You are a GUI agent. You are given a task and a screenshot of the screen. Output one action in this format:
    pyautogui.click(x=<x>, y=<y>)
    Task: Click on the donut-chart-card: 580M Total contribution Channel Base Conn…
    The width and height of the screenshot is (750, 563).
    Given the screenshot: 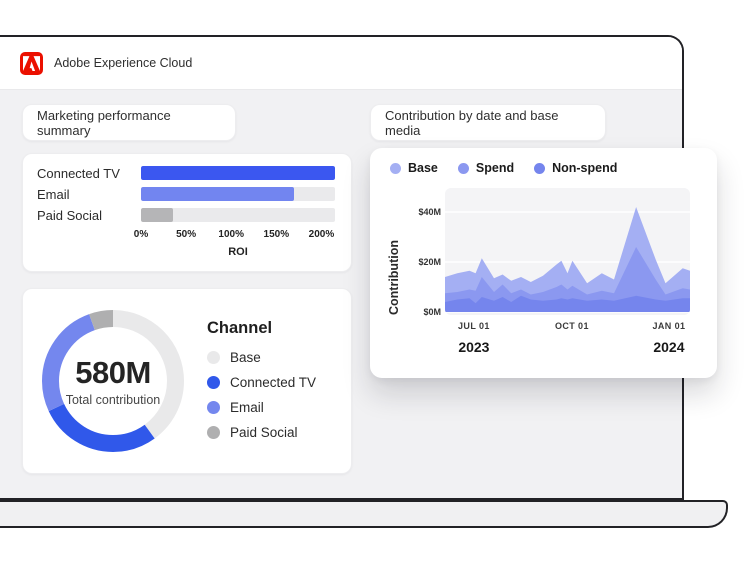 What is the action you would take?
    pyautogui.click(x=187, y=381)
    